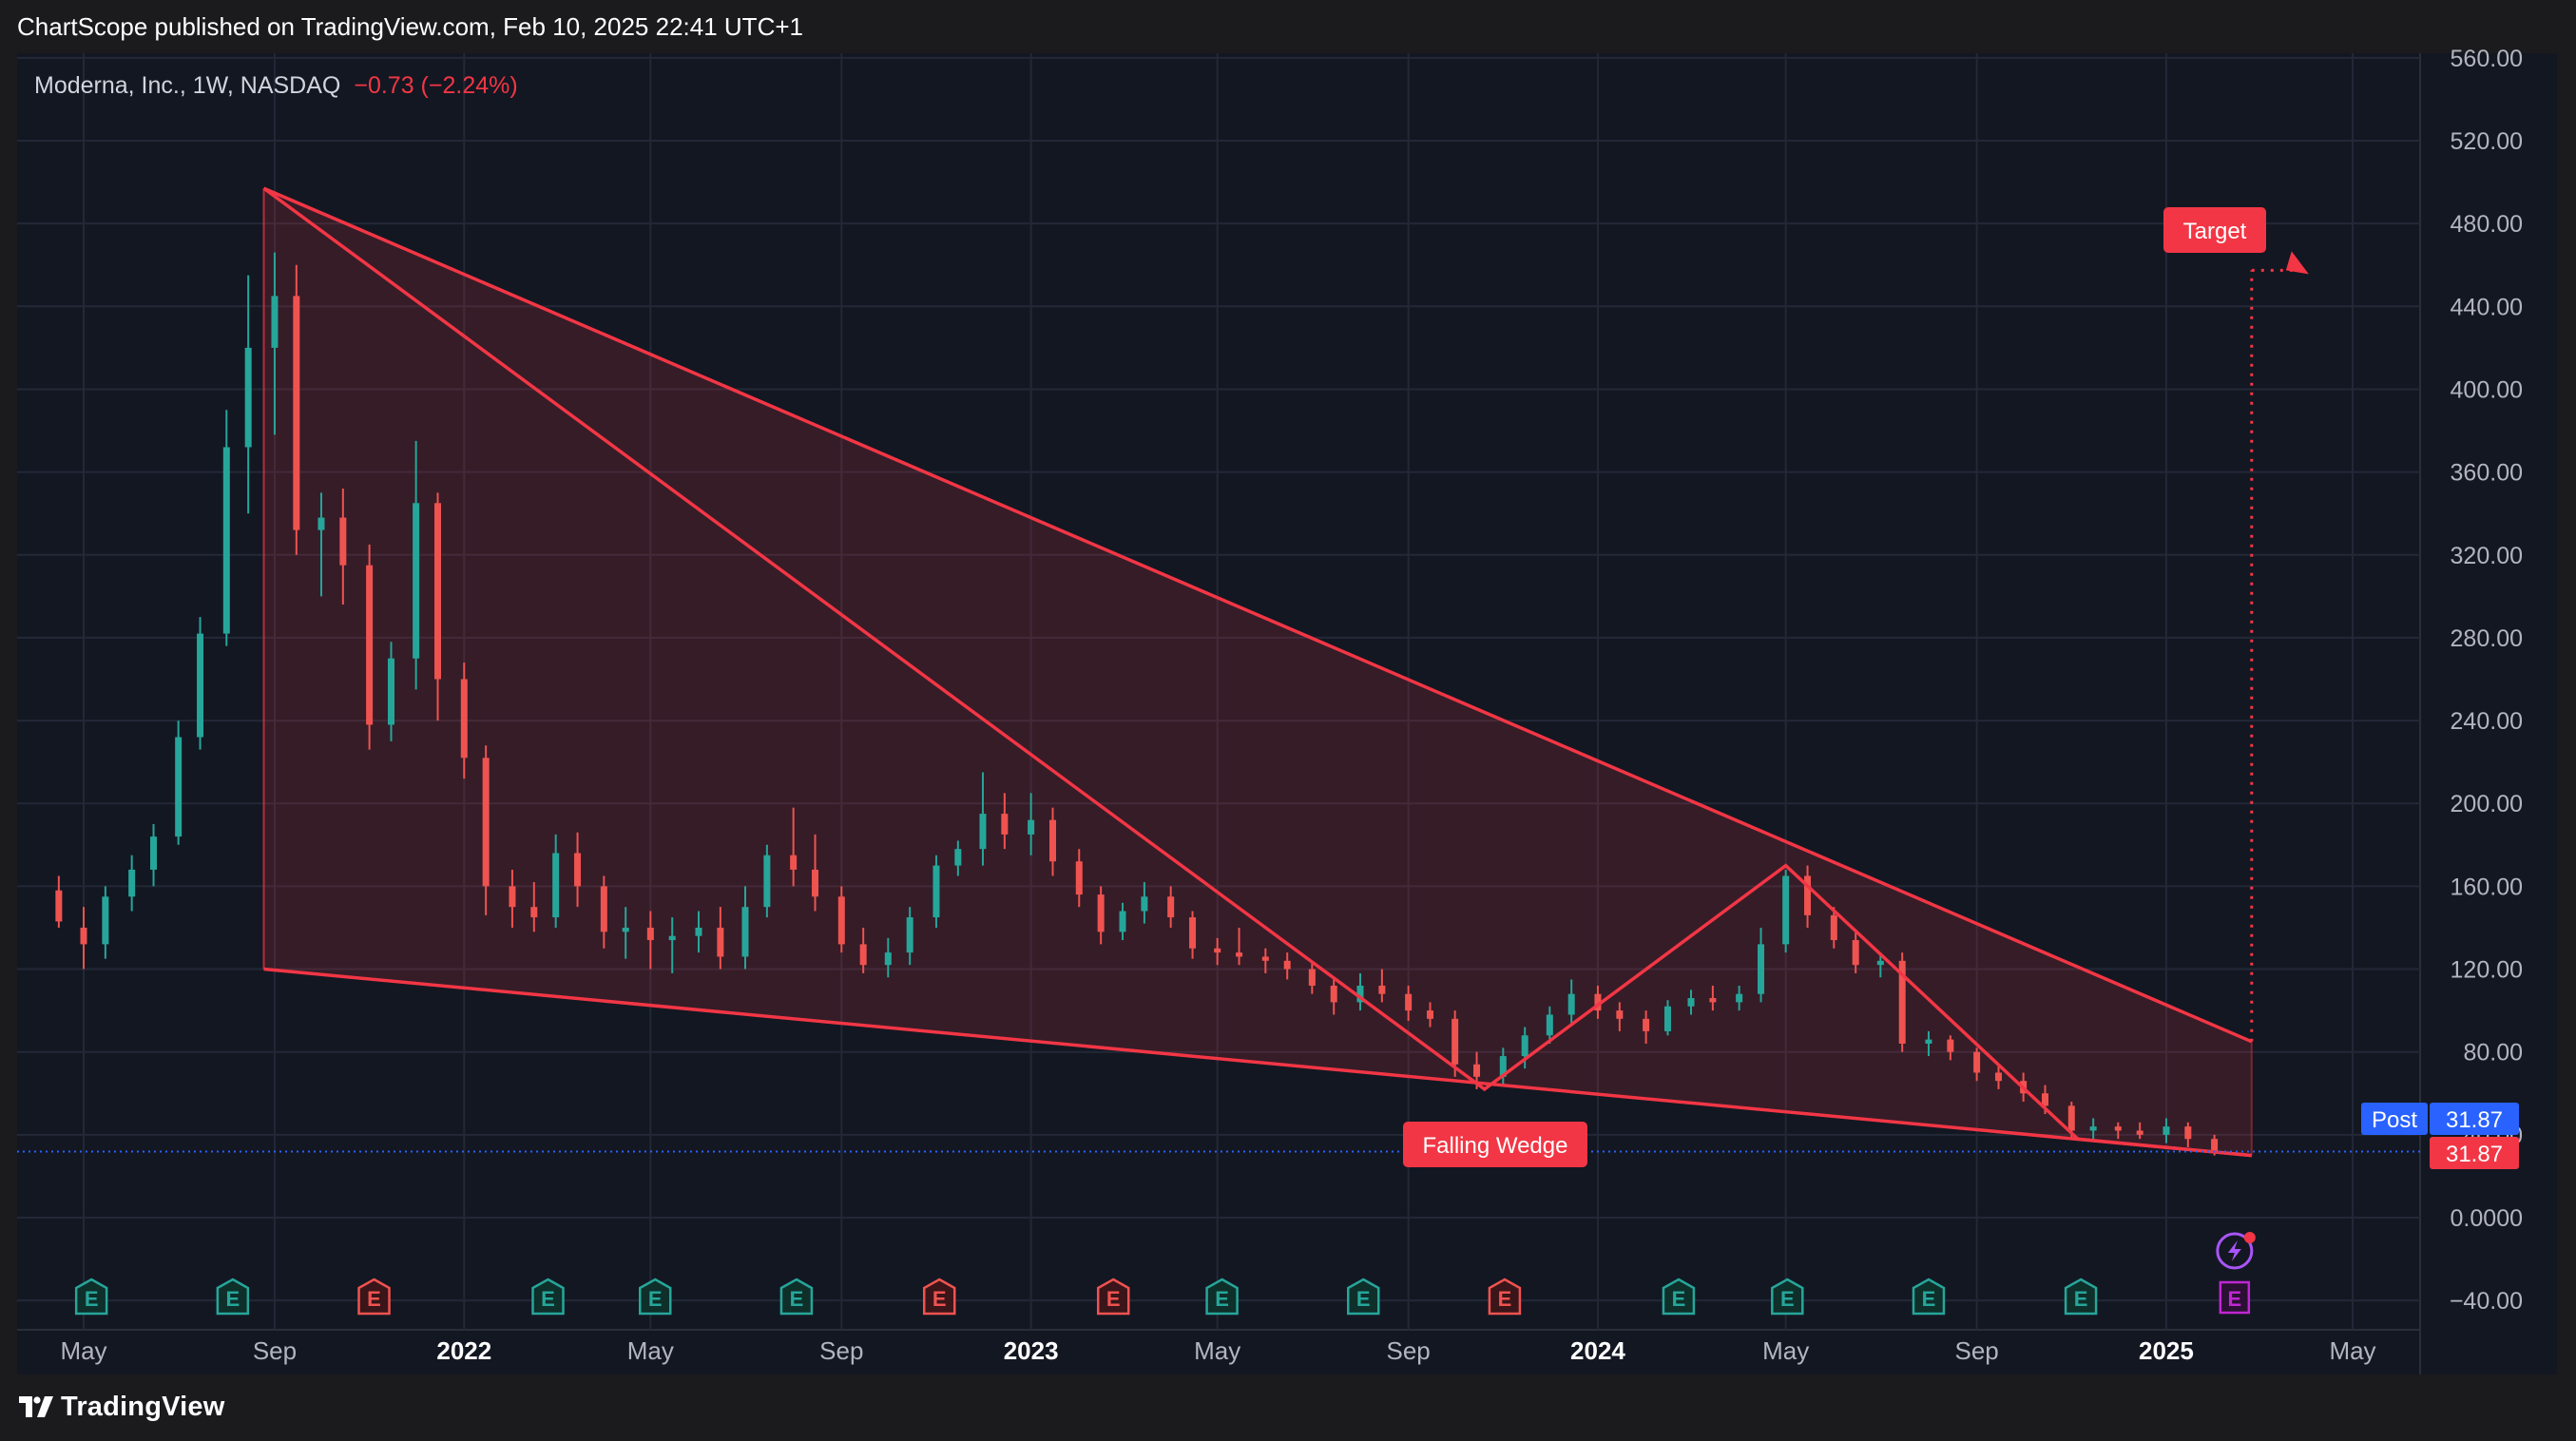 The width and height of the screenshot is (2576, 1441). I want to click on y-tick-label: 200.00, so click(2487, 804).